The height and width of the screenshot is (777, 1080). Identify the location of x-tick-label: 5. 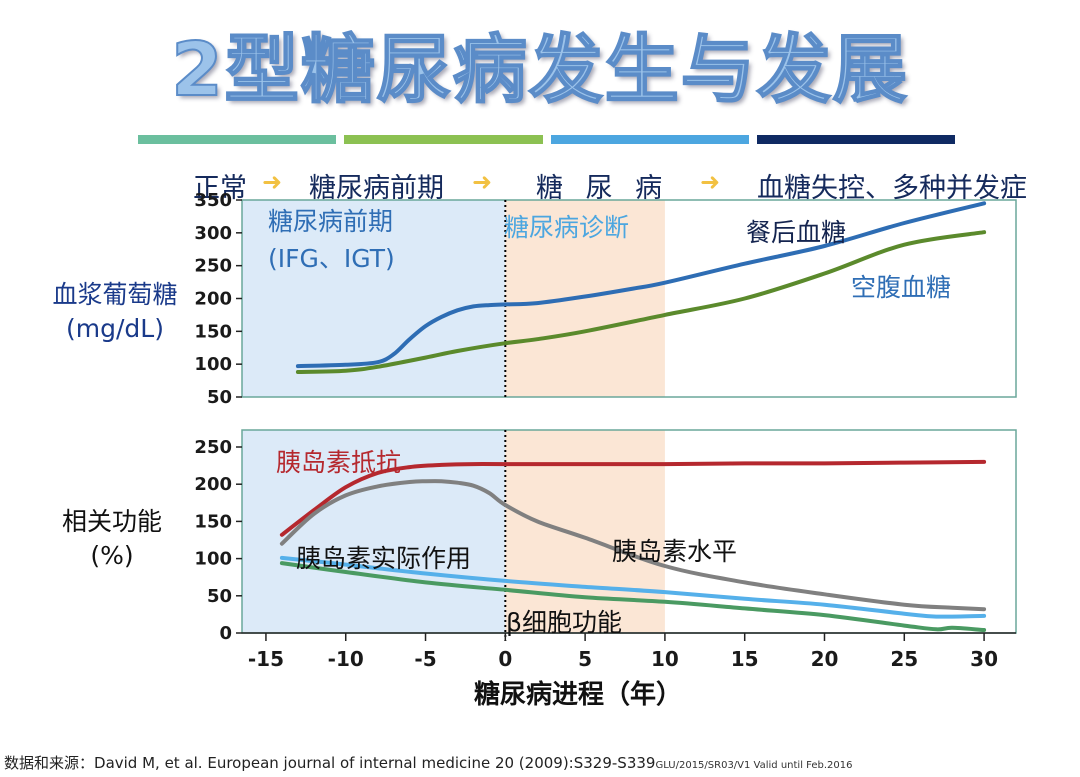
(585, 659).